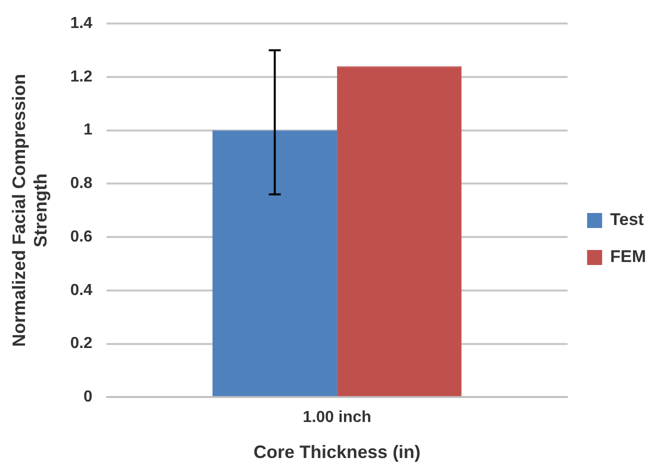  I want to click on y-tick-label: 1.4, so click(81, 23).